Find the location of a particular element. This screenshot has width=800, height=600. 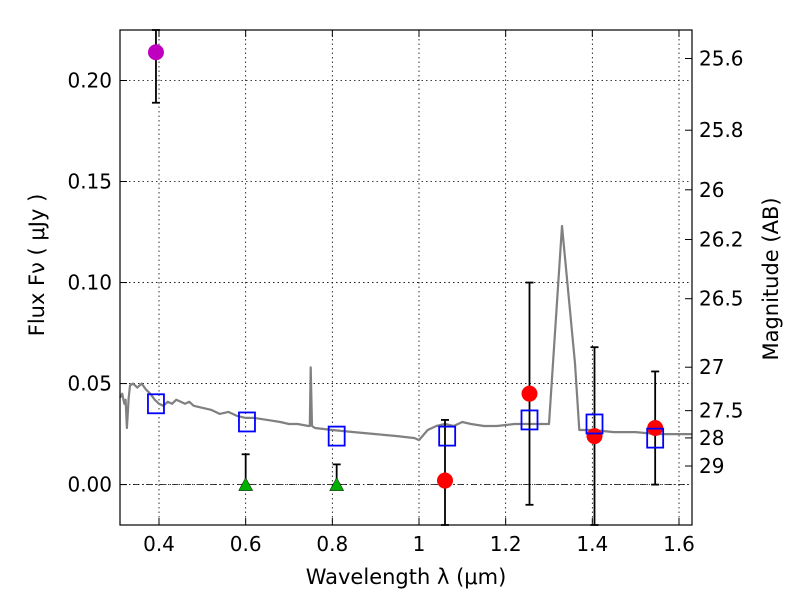

y-axis-label: Flux Fν ( μJy ) is located at coordinates (37, 265).